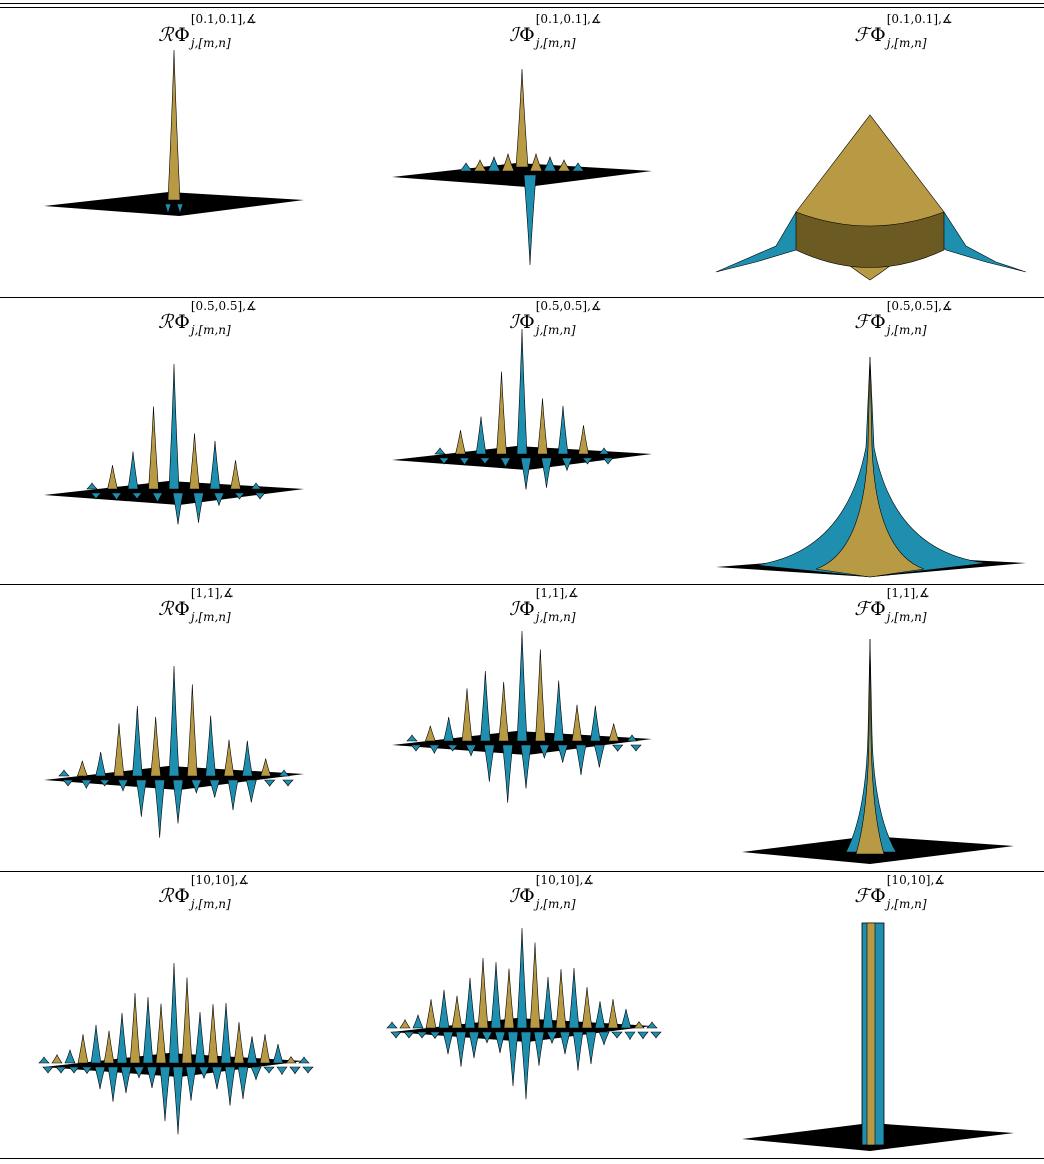  What do you see at coordinates (522, 584) in the screenshot?
I see `row-separator` at bounding box center [522, 584].